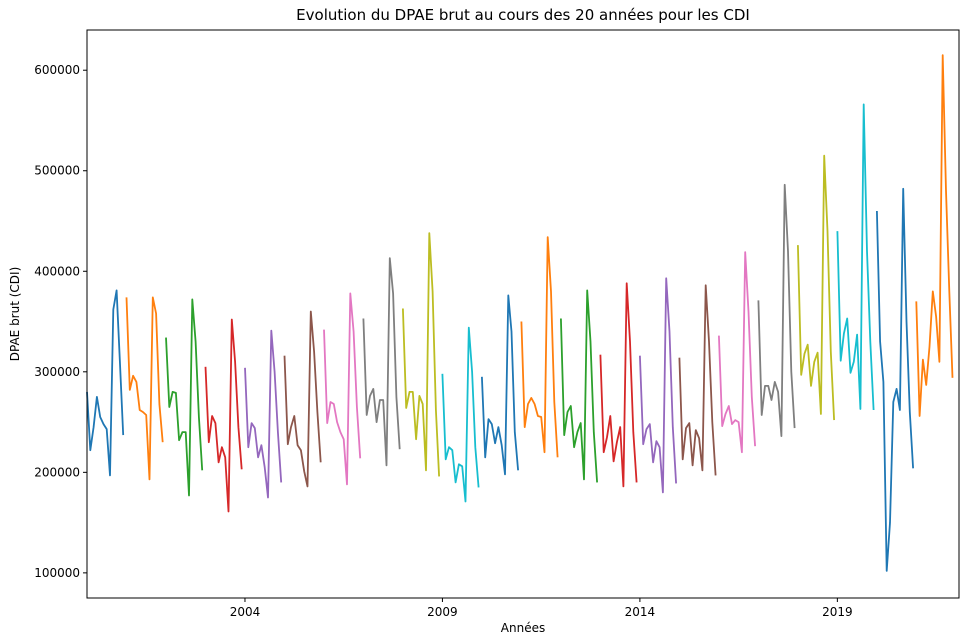 This screenshot has height=638, width=968. I want to click on series-line-2014, so click(658, 385).